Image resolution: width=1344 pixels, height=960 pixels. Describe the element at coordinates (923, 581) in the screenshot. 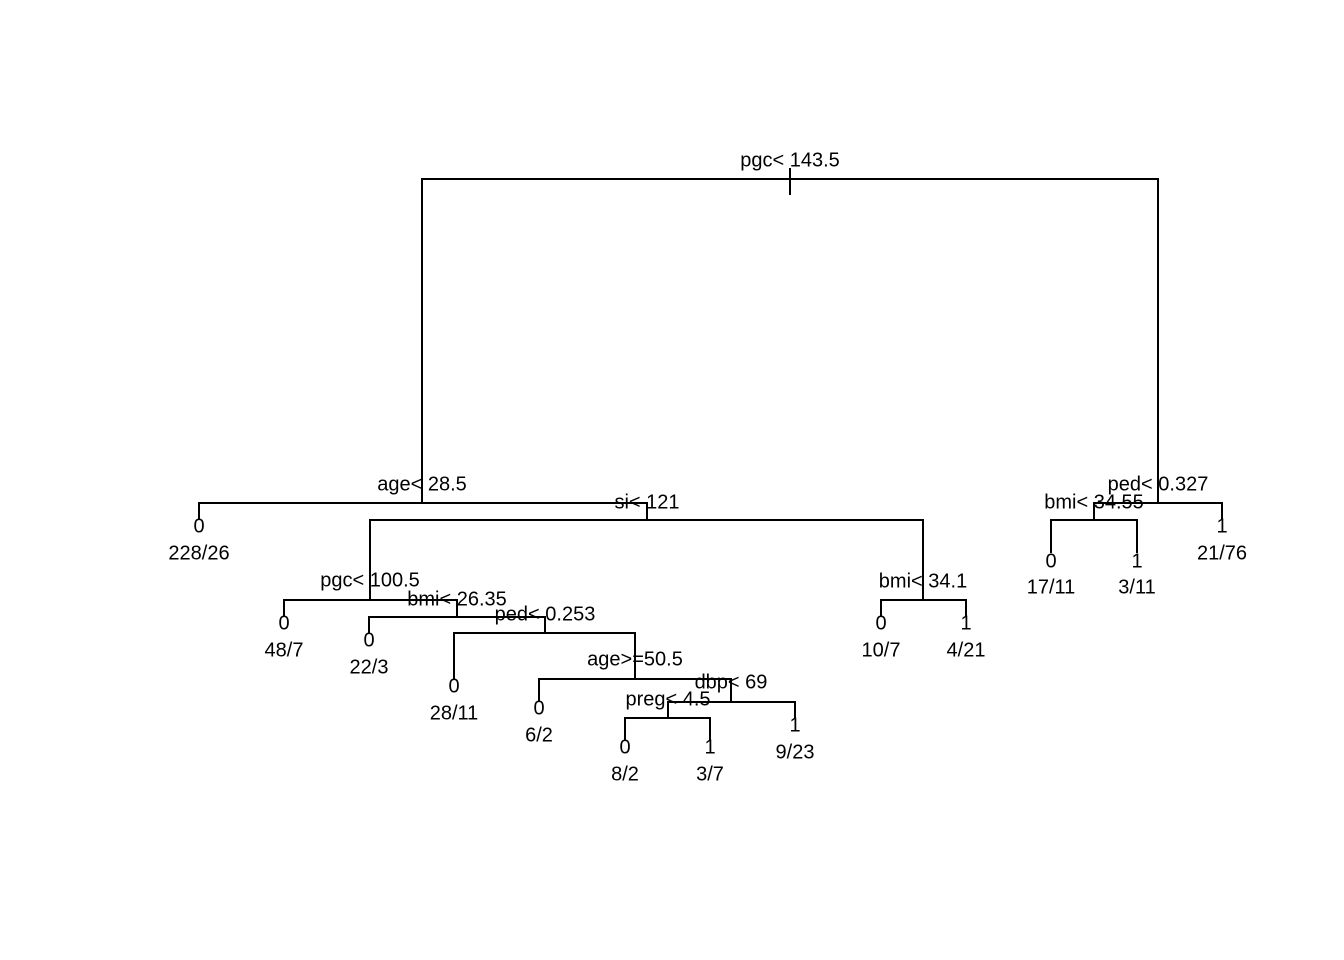

I see `split-label: bmi< 34.1` at that location.